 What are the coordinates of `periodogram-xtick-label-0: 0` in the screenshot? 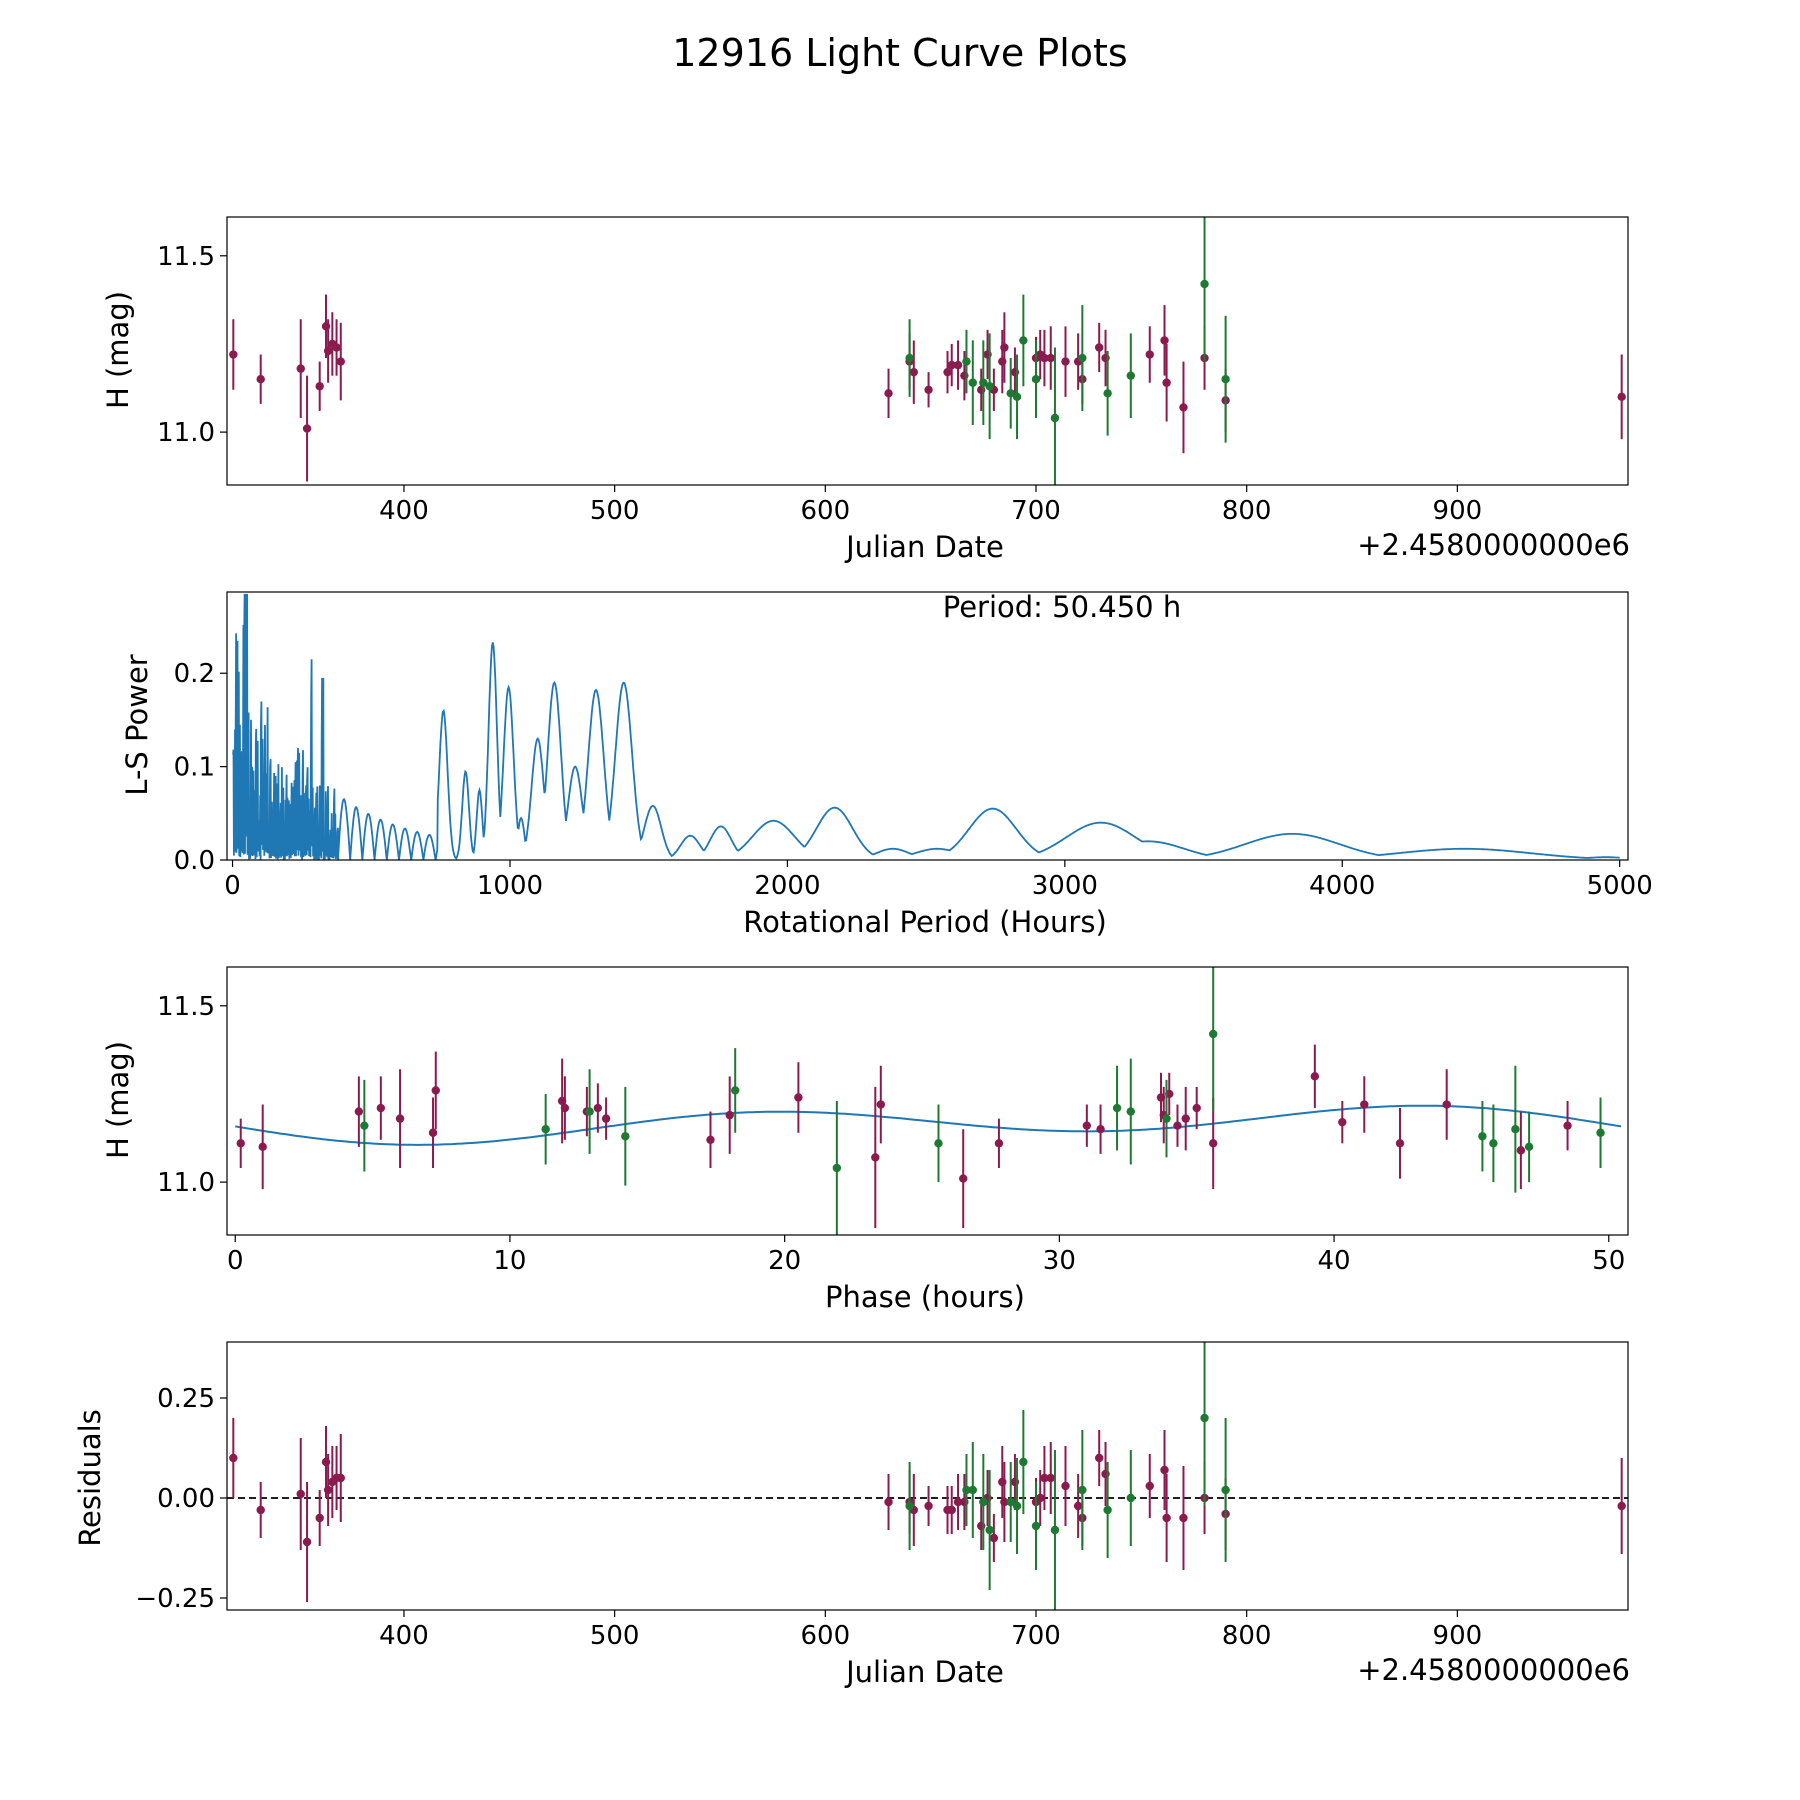 It's located at (232, 886).